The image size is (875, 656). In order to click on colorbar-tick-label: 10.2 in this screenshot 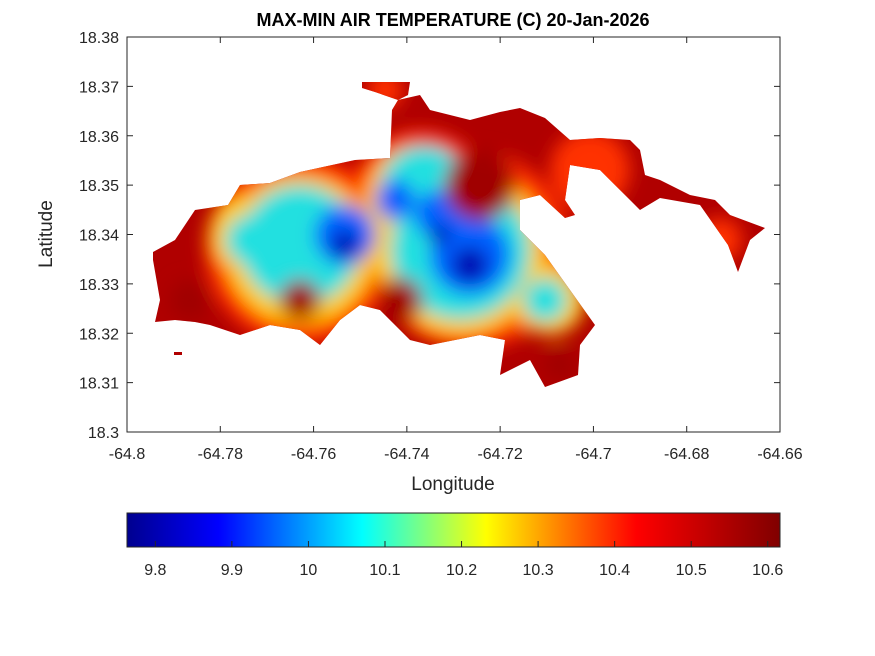, I will do `click(461, 570)`.